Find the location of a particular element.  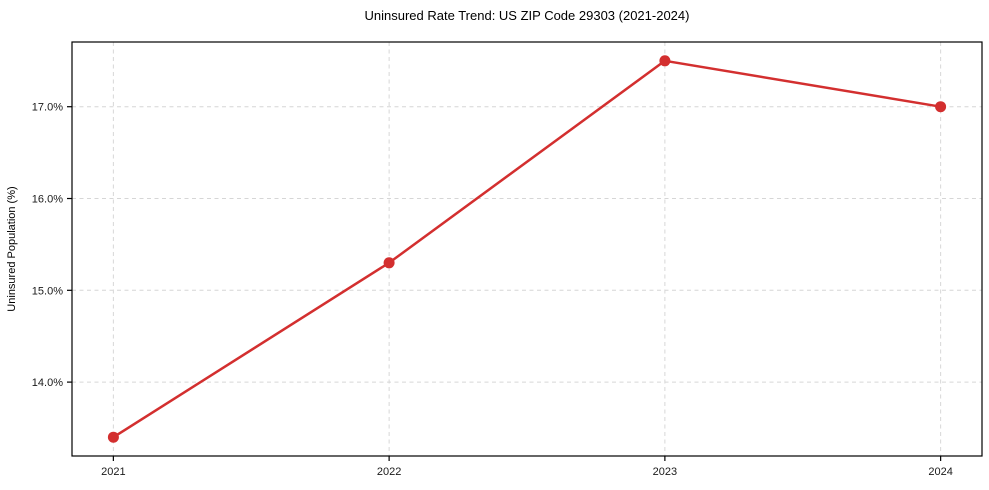

y-tick-label: 15.0% is located at coordinates (47, 291).